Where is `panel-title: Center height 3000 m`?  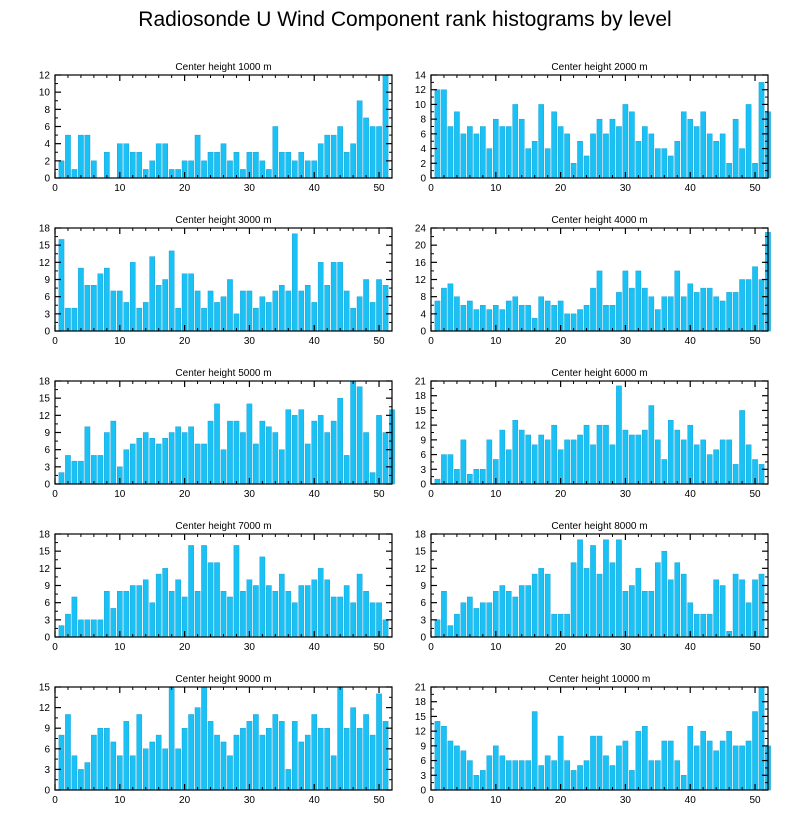 panel-title: Center height 3000 m is located at coordinates (223, 220).